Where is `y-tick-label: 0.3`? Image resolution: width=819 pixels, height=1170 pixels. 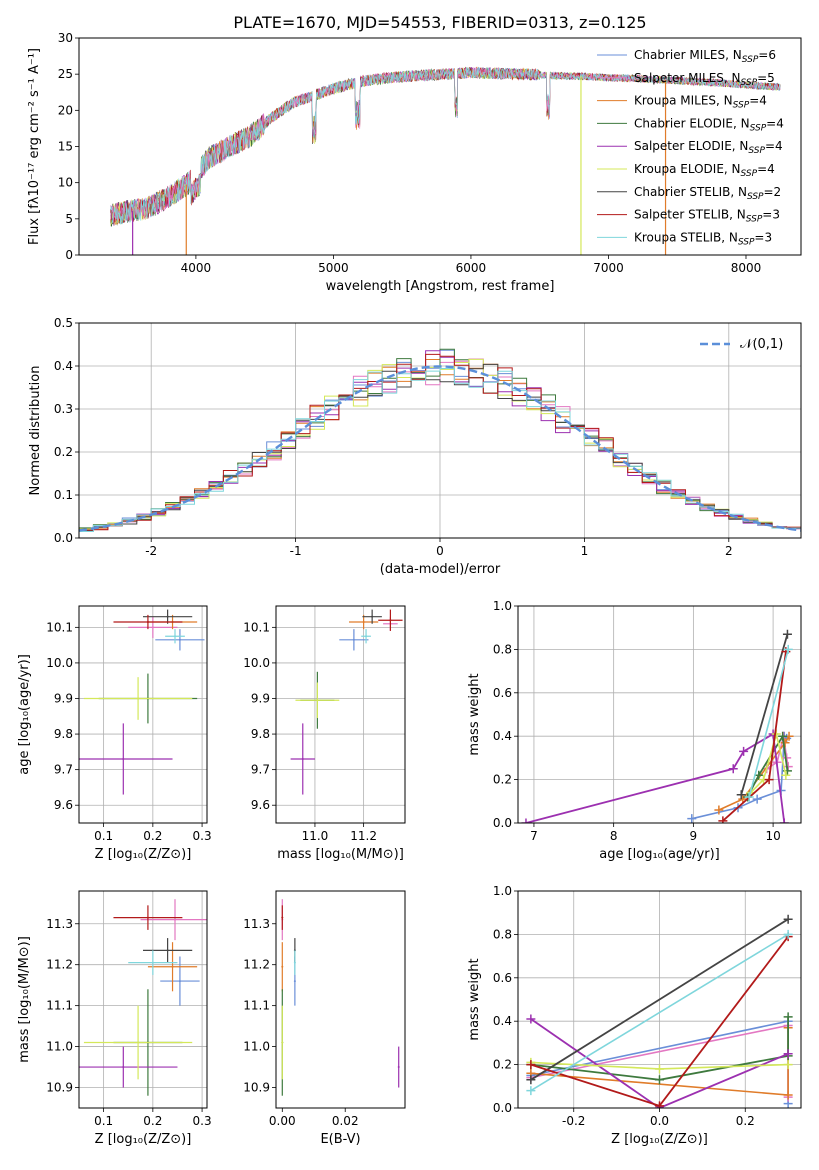 y-tick-label: 0.3 is located at coordinates (63, 409).